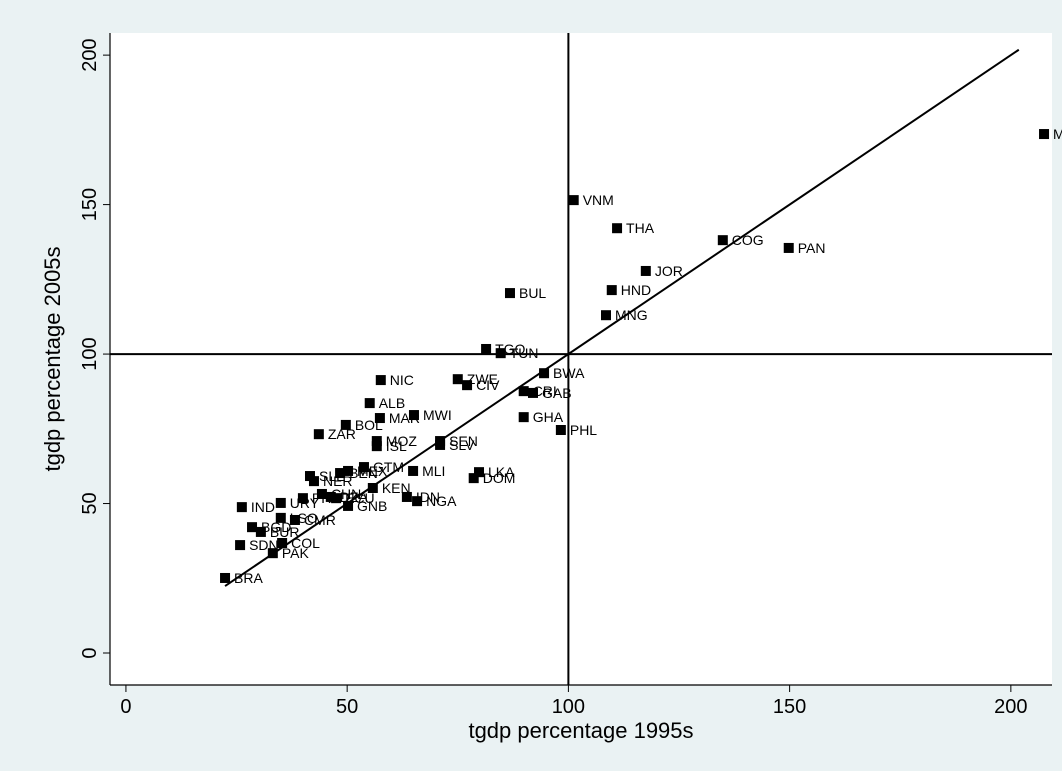  What do you see at coordinates (248, 578) in the screenshot?
I see `point-label: BRA` at bounding box center [248, 578].